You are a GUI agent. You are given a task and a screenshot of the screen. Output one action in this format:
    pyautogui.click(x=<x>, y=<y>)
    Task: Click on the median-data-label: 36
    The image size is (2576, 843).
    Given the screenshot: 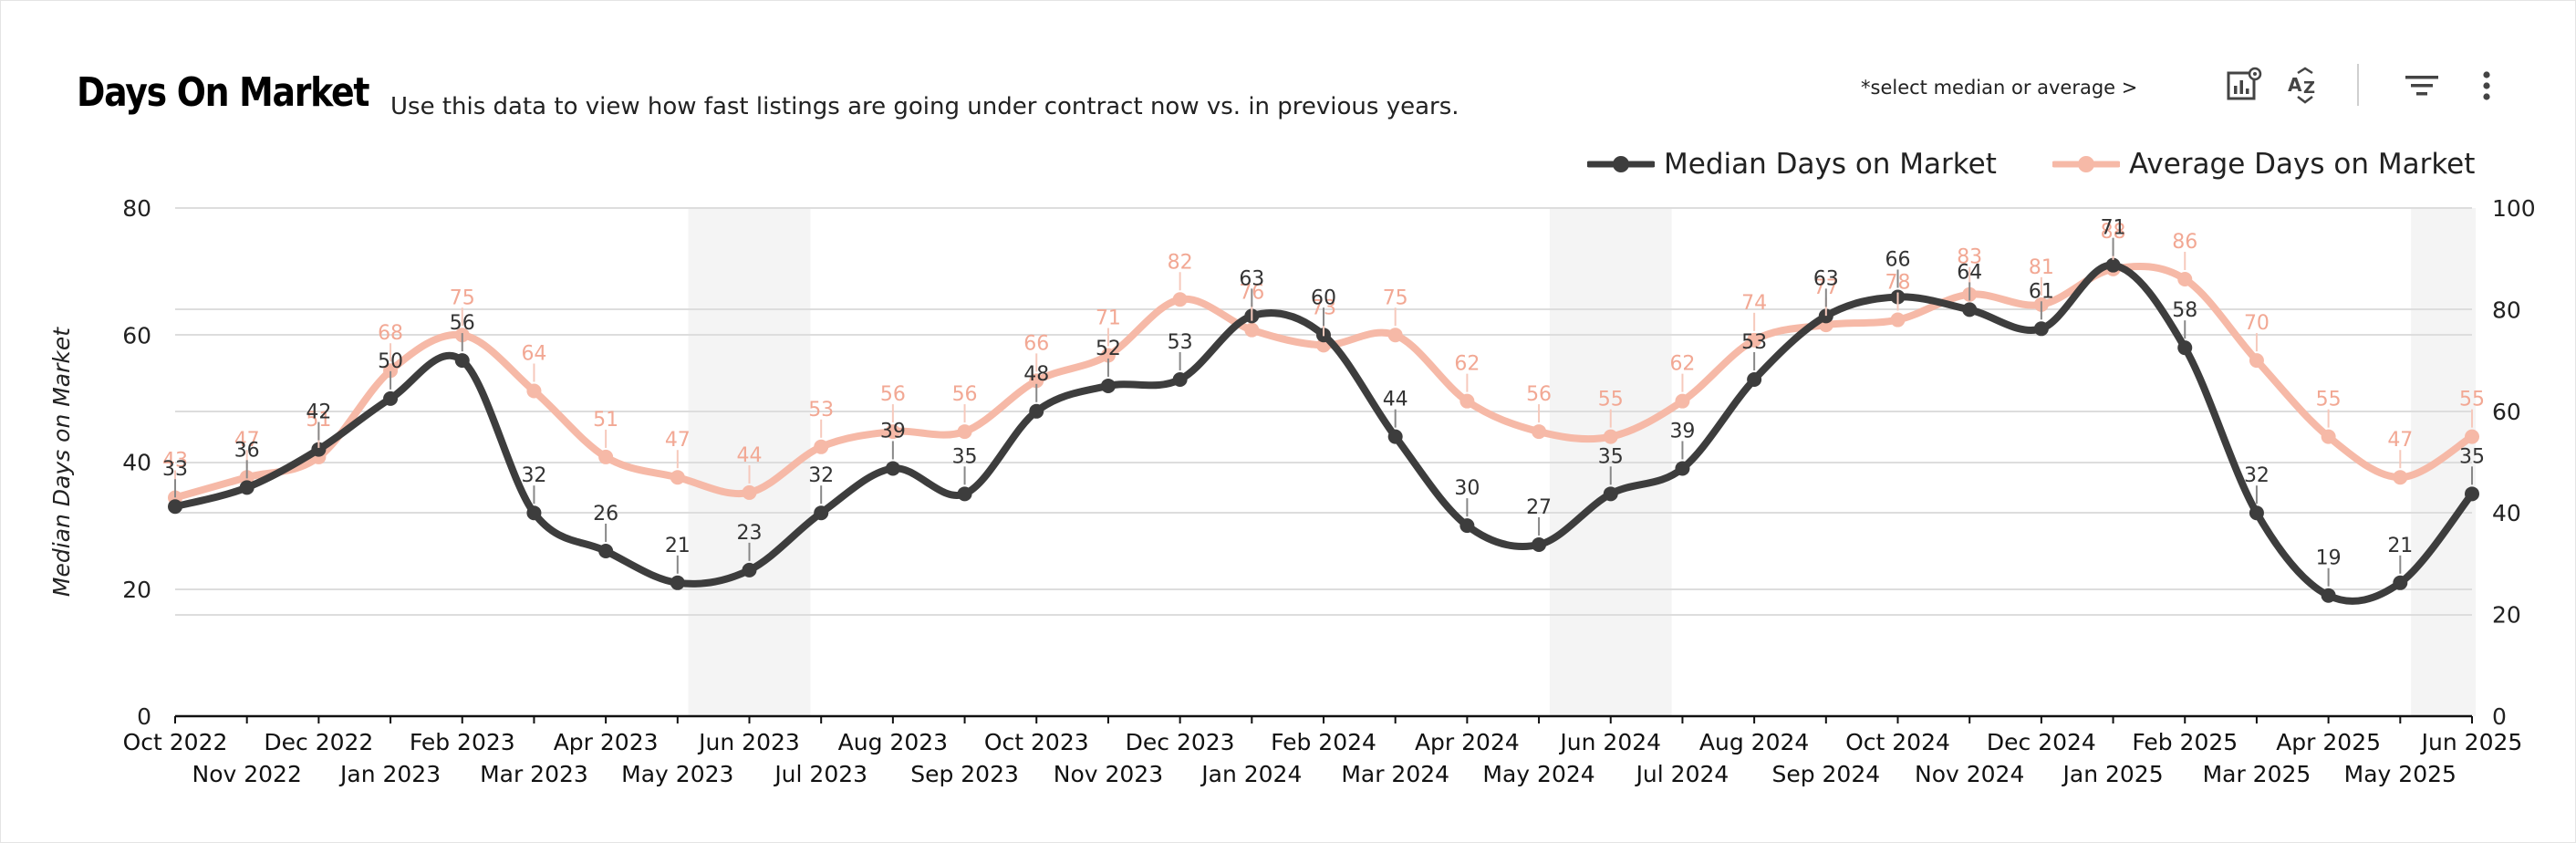 What is the action you would take?
    pyautogui.click(x=247, y=451)
    